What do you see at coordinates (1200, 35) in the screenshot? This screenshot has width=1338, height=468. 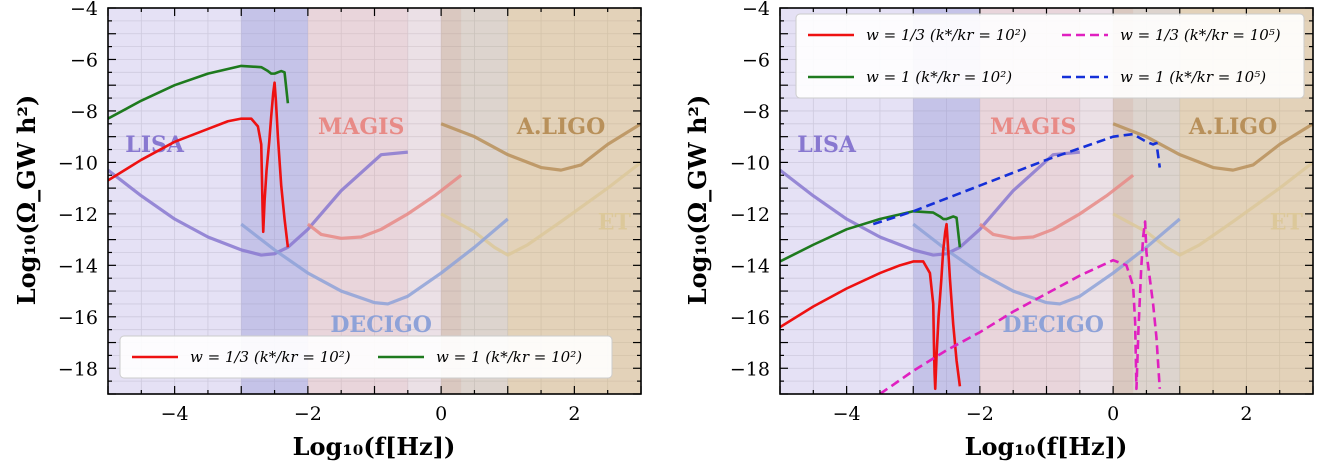 I see `legend-entry-label: w = 1/3 (k*/kr = 10⁵)` at bounding box center [1200, 35].